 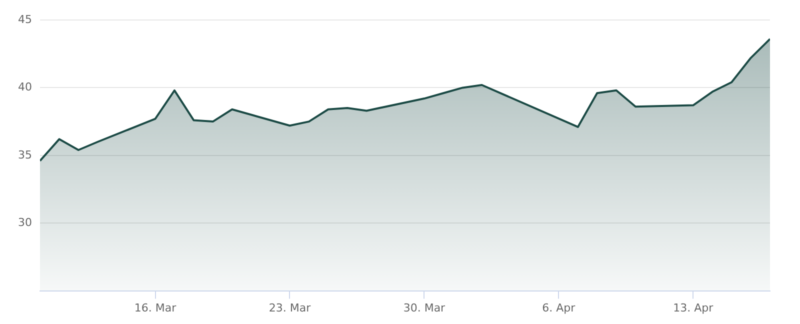 I want to click on y-tick-label: 40, so click(x=25, y=87).